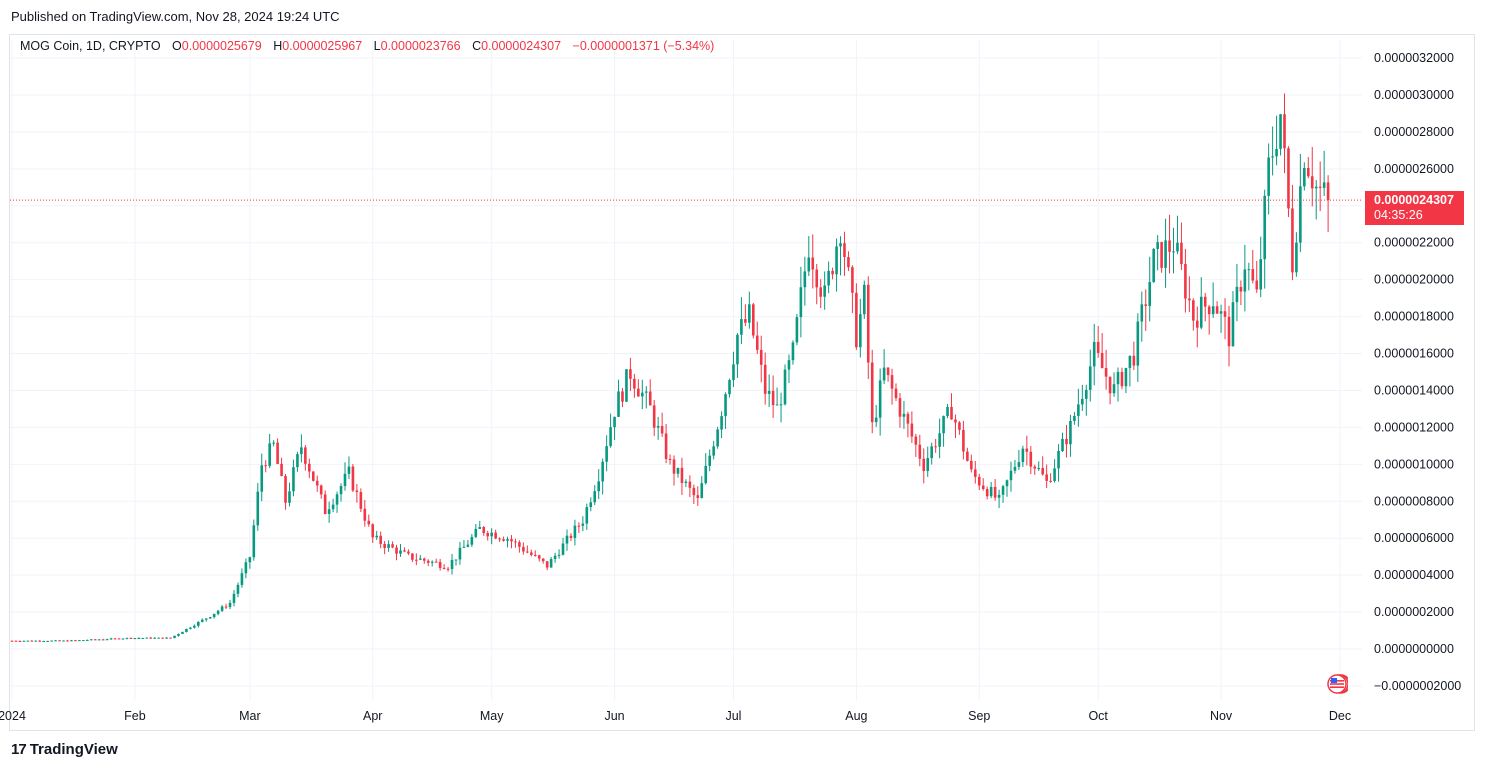 This screenshot has width=1485, height=770. What do you see at coordinates (221, 46) in the screenshot?
I see `legend-open: 0.0000025679` at bounding box center [221, 46].